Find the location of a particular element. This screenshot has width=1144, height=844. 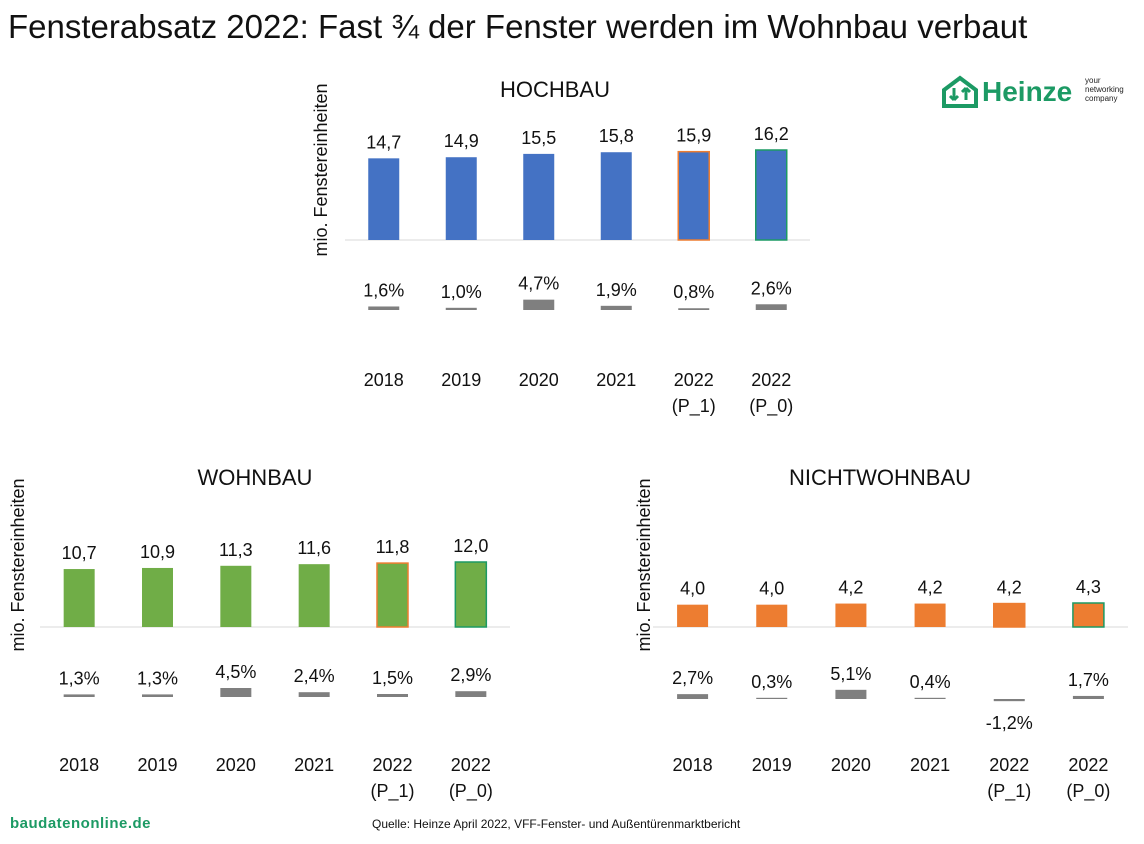

site-name: baudatenonline.de is located at coordinates (81, 823).